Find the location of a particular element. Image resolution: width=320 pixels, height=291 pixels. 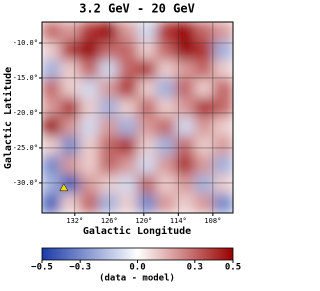

colorbar-tick-label: 0.5 is located at coordinates (233, 268).